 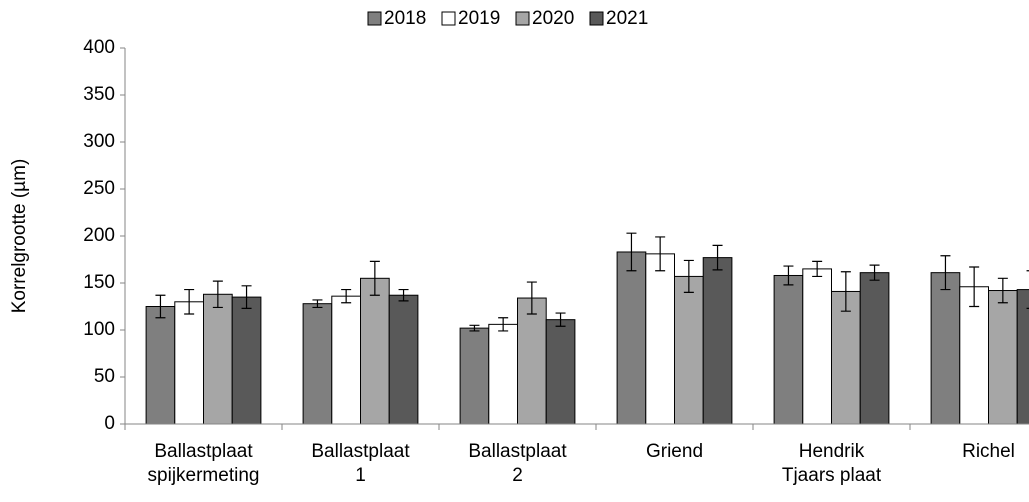 What do you see at coordinates (674, 451) in the screenshot?
I see `x-tick-label: Griend` at bounding box center [674, 451].